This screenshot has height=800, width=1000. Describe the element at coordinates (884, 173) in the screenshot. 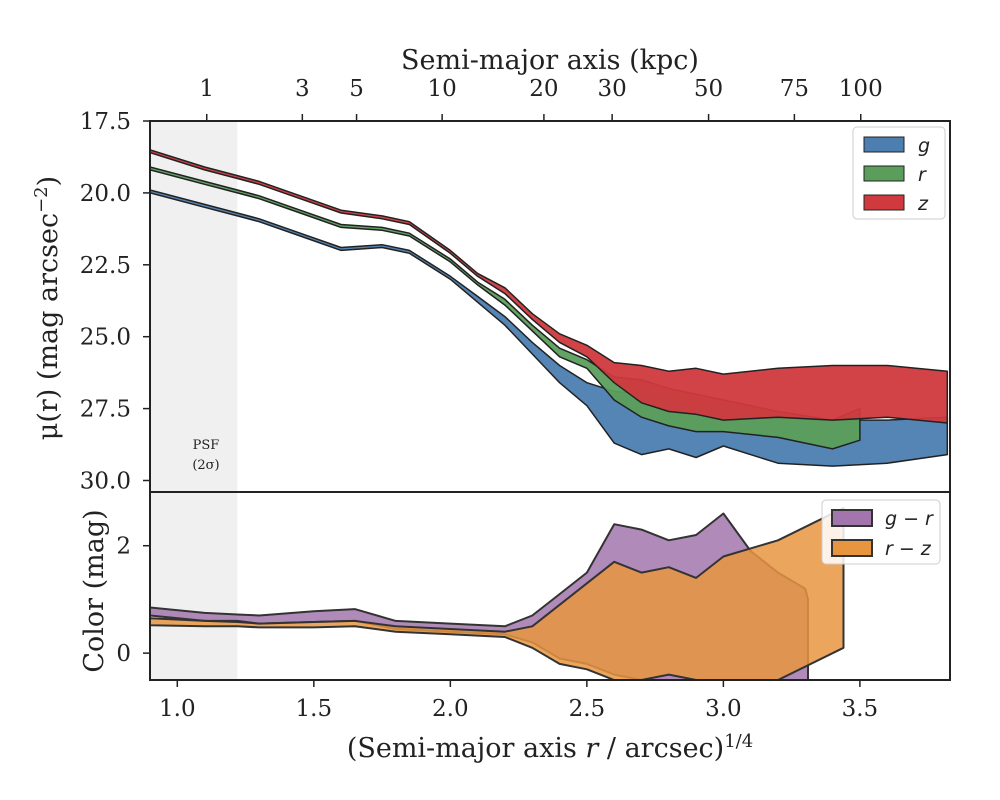

I see `legend-swatch-r` at that location.